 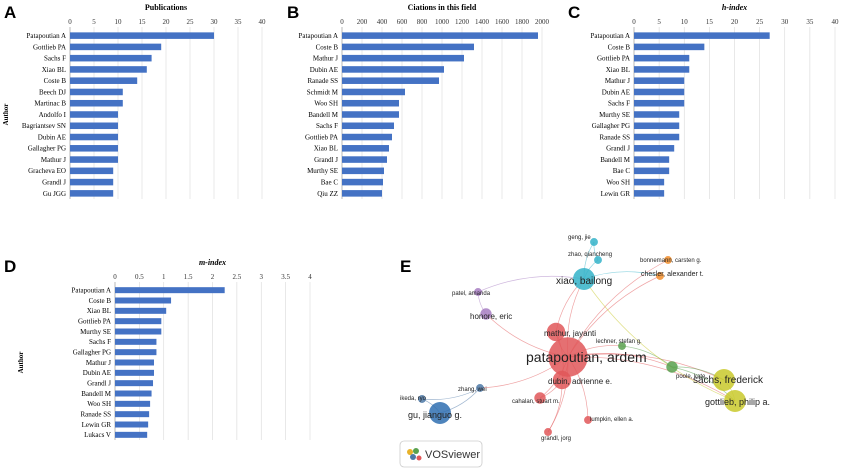 I want to click on category-label: Xiao BL, so click(x=54, y=70).